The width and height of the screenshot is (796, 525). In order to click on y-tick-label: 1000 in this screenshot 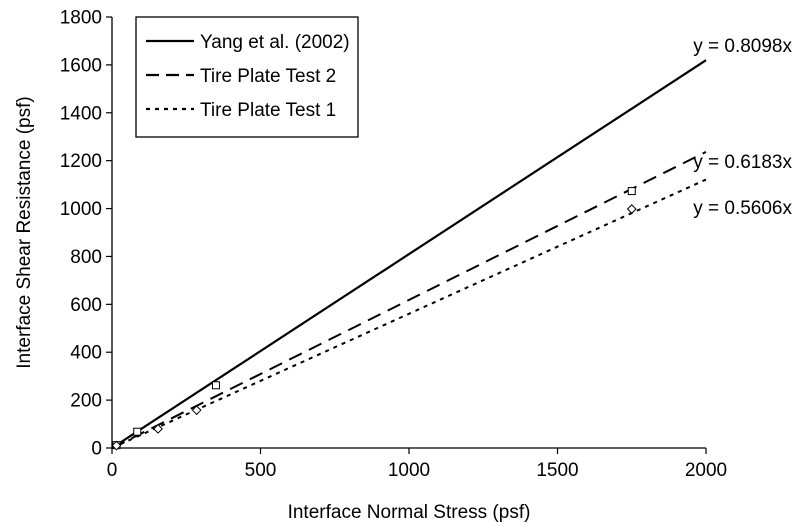, I will do `click(81, 209)`.